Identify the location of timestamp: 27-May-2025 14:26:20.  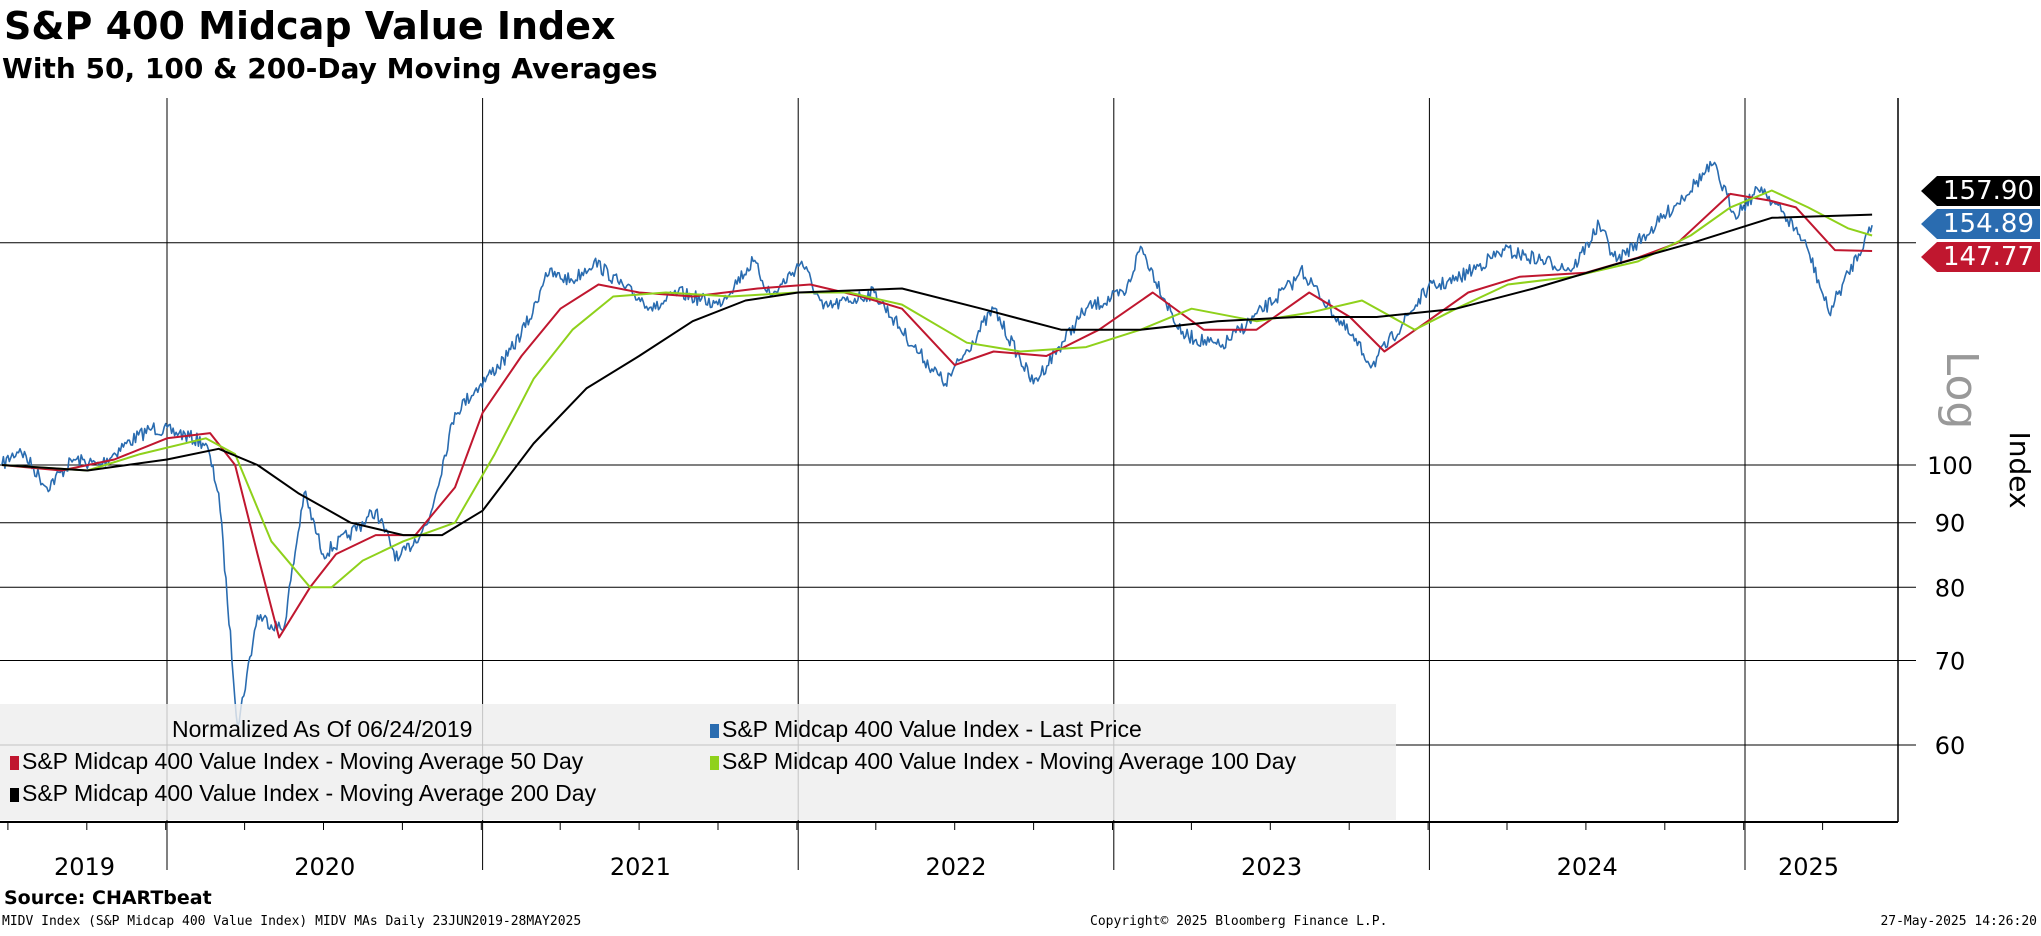
(1958, 921).